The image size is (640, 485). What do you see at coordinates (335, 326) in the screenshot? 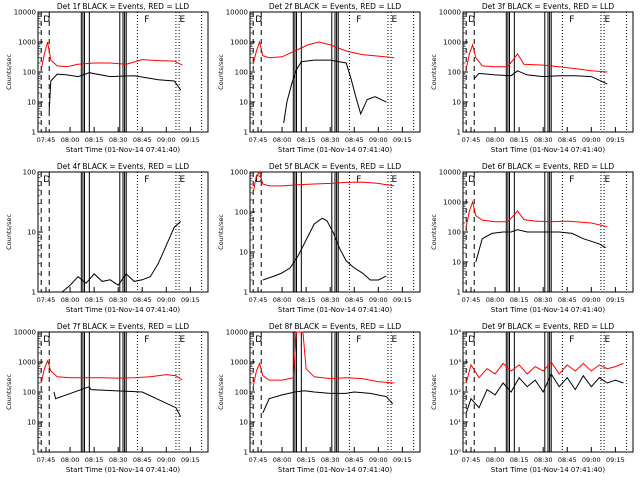
I see `chart-title: Det 8f BLACK = Events, RED = LLD` at bounding box center [335, 326].